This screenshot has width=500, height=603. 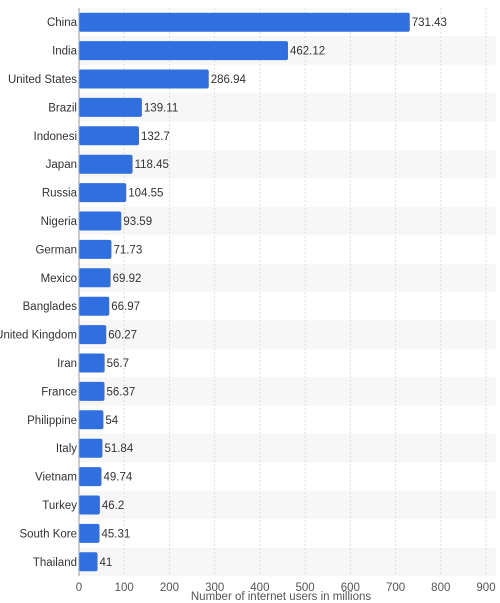 I want to click on category-label: Indonesi, so click(x=55, y=137).